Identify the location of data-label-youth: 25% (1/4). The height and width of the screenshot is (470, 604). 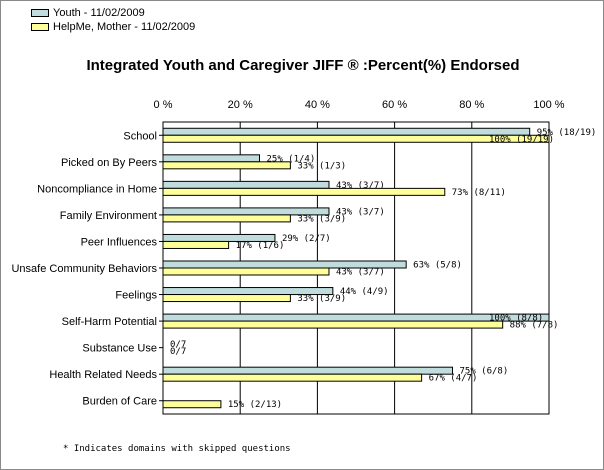
(291, 159).